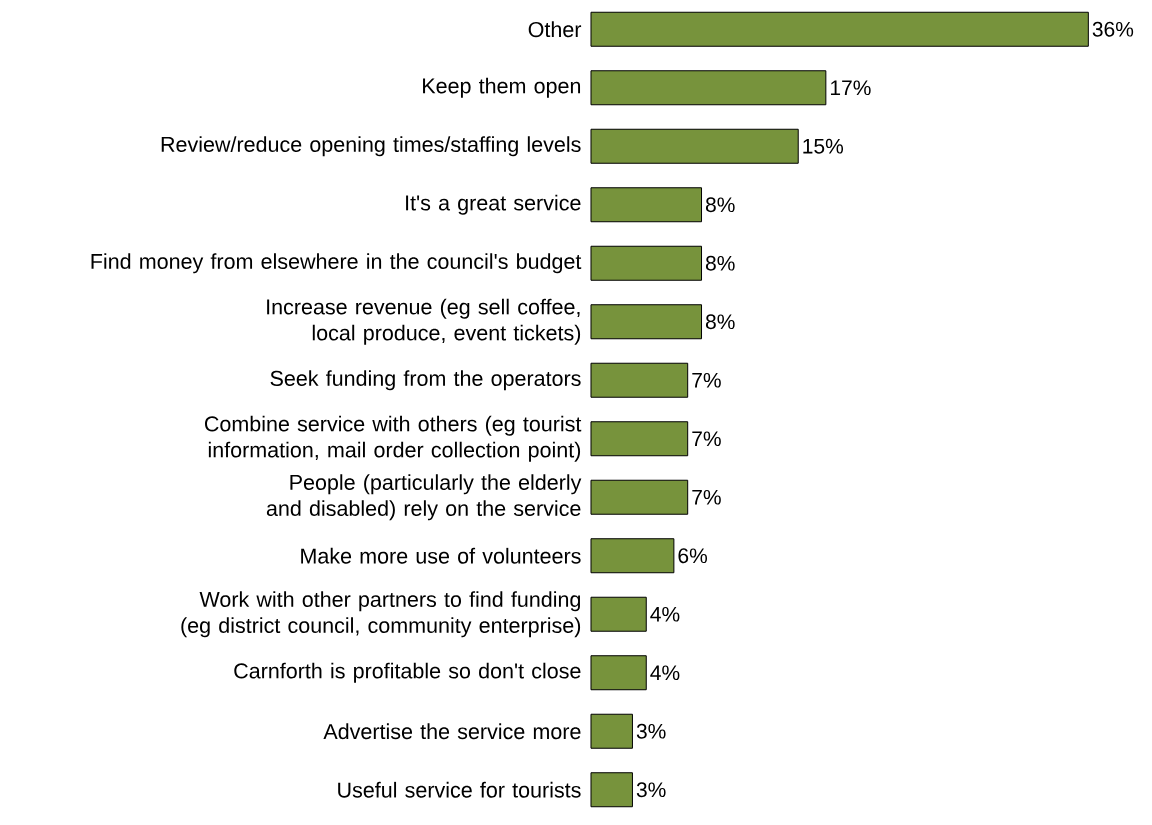 The image size is (1152, 825). What do you see at coordinates (459, 789) in the screenshot?
I see `y-tick-label: Useful service for tourists` at bounding box center [459, 789].